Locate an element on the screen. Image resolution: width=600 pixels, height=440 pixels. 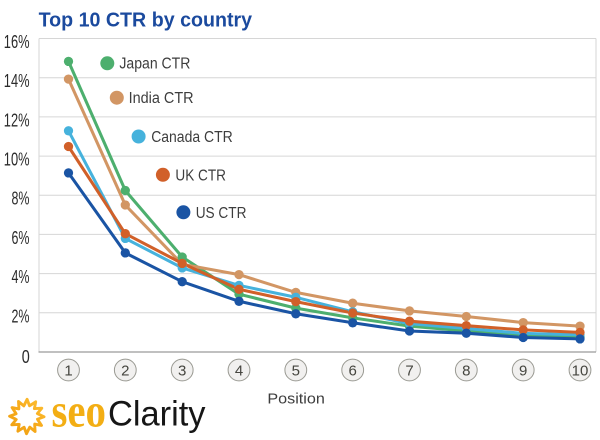
svg-text: Japan CTR is located at coordinates (154, 64).